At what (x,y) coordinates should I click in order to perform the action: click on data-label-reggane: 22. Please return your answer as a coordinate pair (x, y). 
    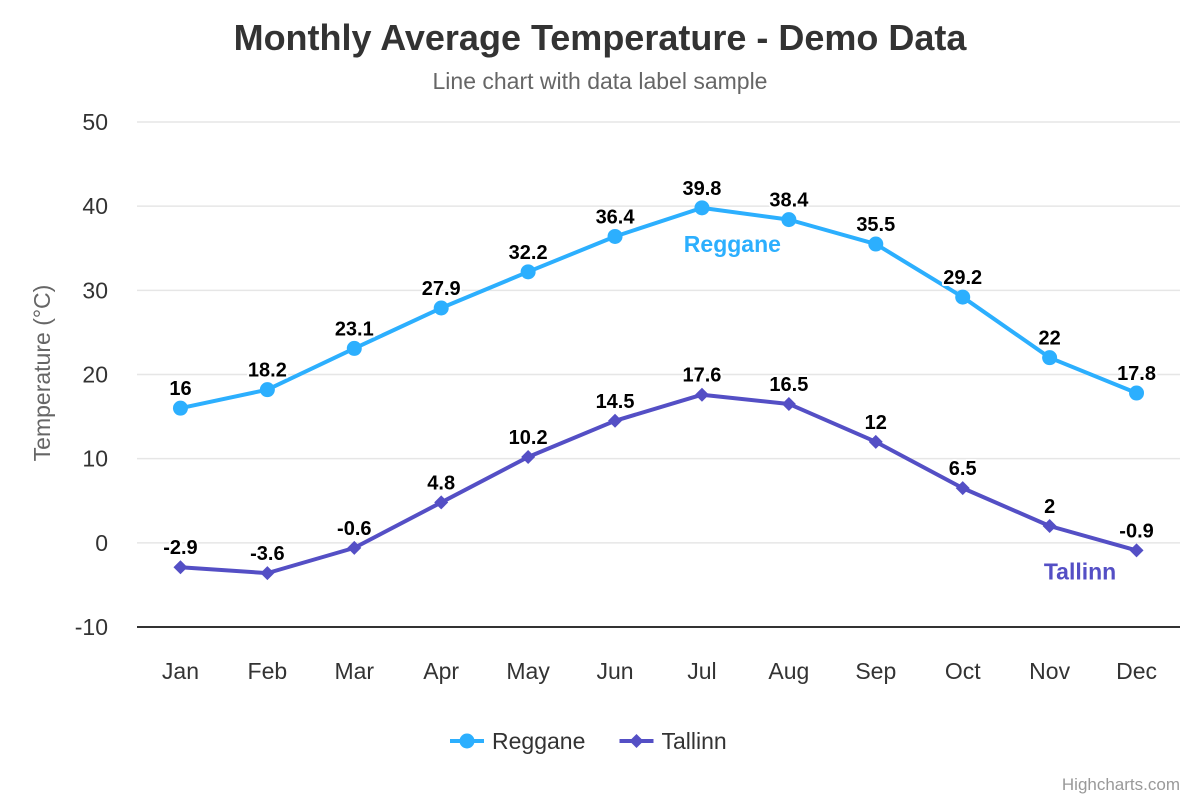
    Looking at the image, I should click on (1050, 339).